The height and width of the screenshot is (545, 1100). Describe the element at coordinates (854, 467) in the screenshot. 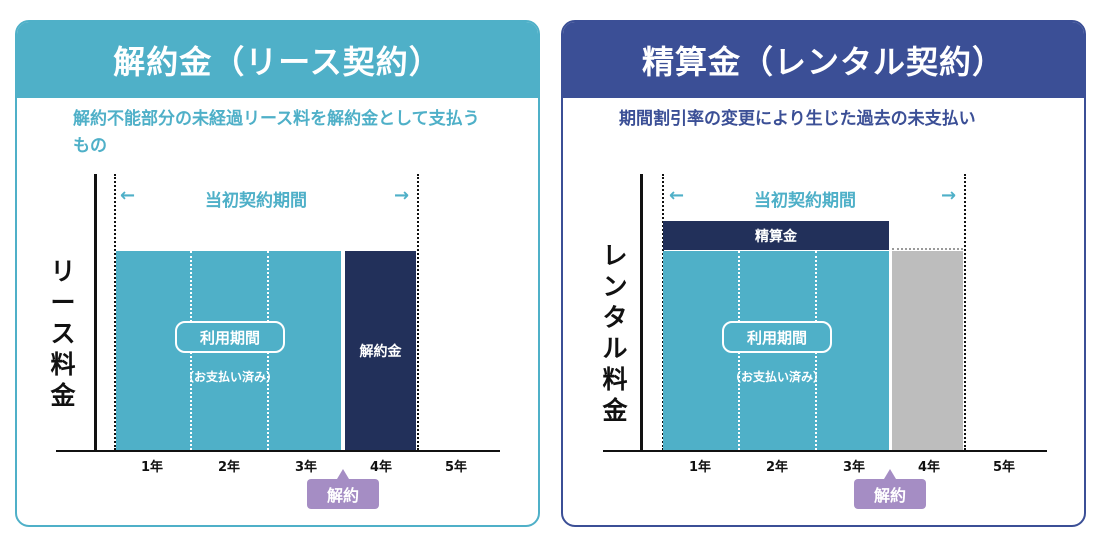

I see `rental-year-tick: 3年` at that location.